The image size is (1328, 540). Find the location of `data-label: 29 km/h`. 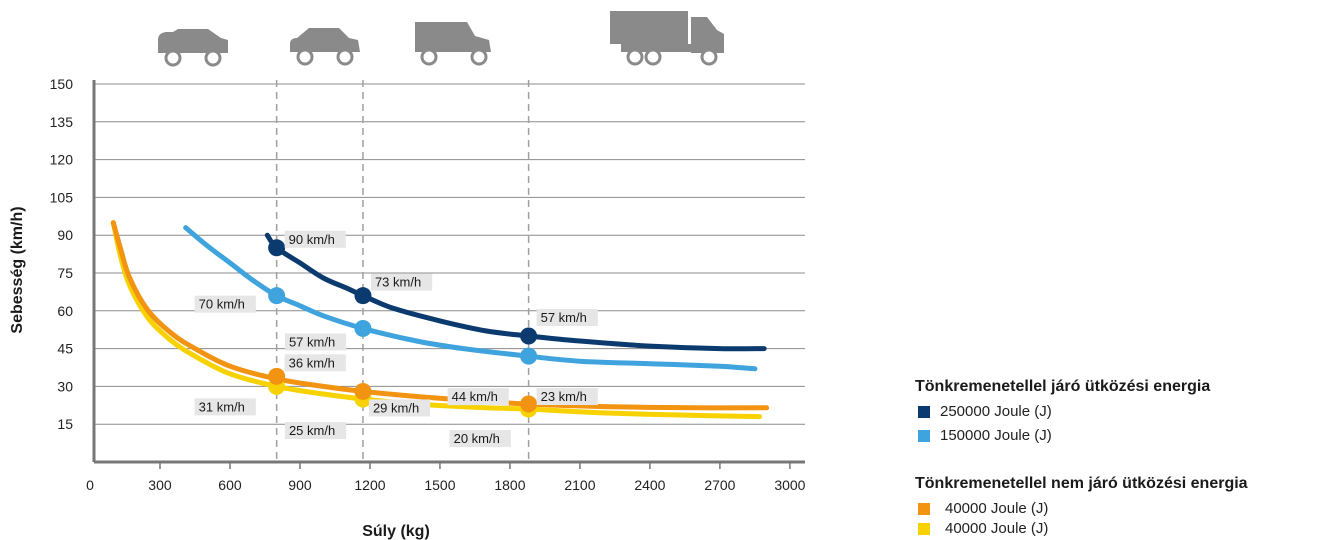

data-label: 29 km/h is located at coordinates (396, 407).